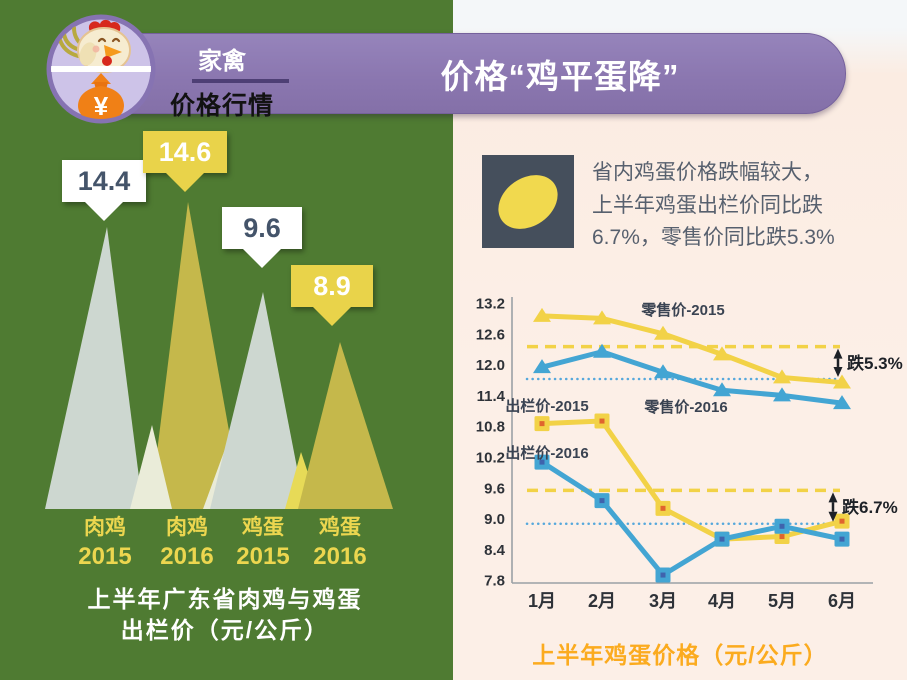  What do you see at coordinates (560, 76) in the screenshot?
I see `page-title: 价格“鸡平蛋降”` at bounding box center [560, 76].